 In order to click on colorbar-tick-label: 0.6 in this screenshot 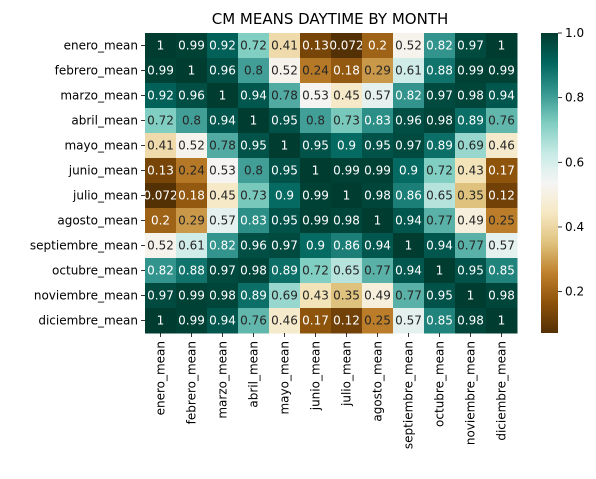, I will do `click(574, 162)`.